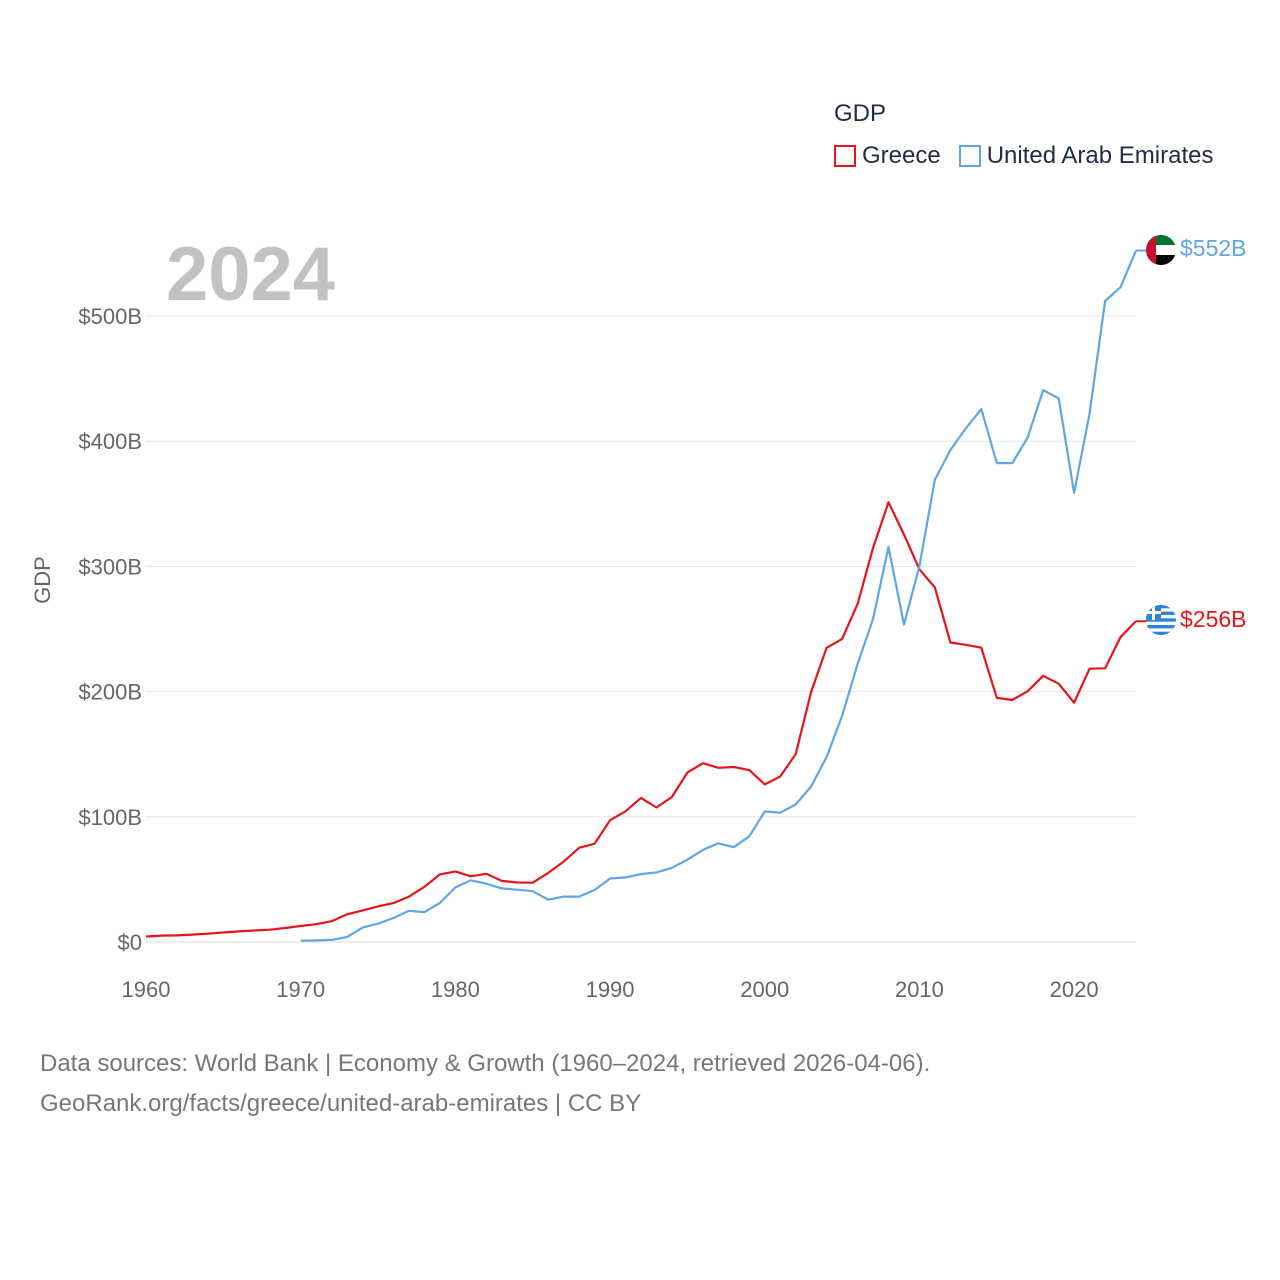 The image size is (1280, 1280). What do you see at coordinates (1161, 620) in the screenshot?
I see `greece-flag-icon` at bounding box center [1161, 620].